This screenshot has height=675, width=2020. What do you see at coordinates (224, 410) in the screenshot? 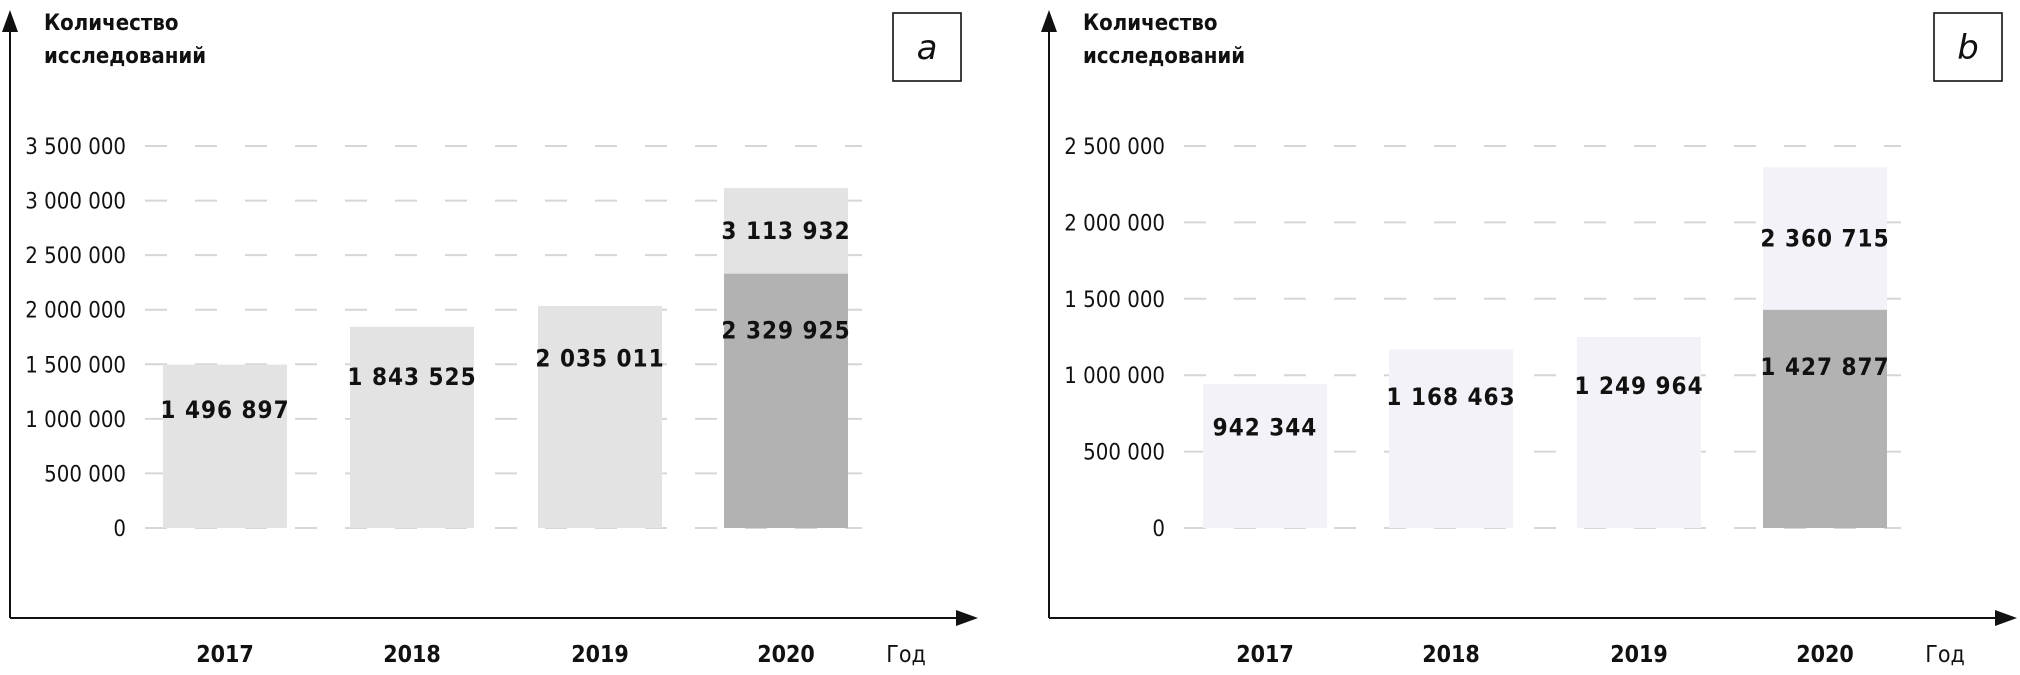
I see `data-label: 1 496 897` at bounding box center [224, 410].